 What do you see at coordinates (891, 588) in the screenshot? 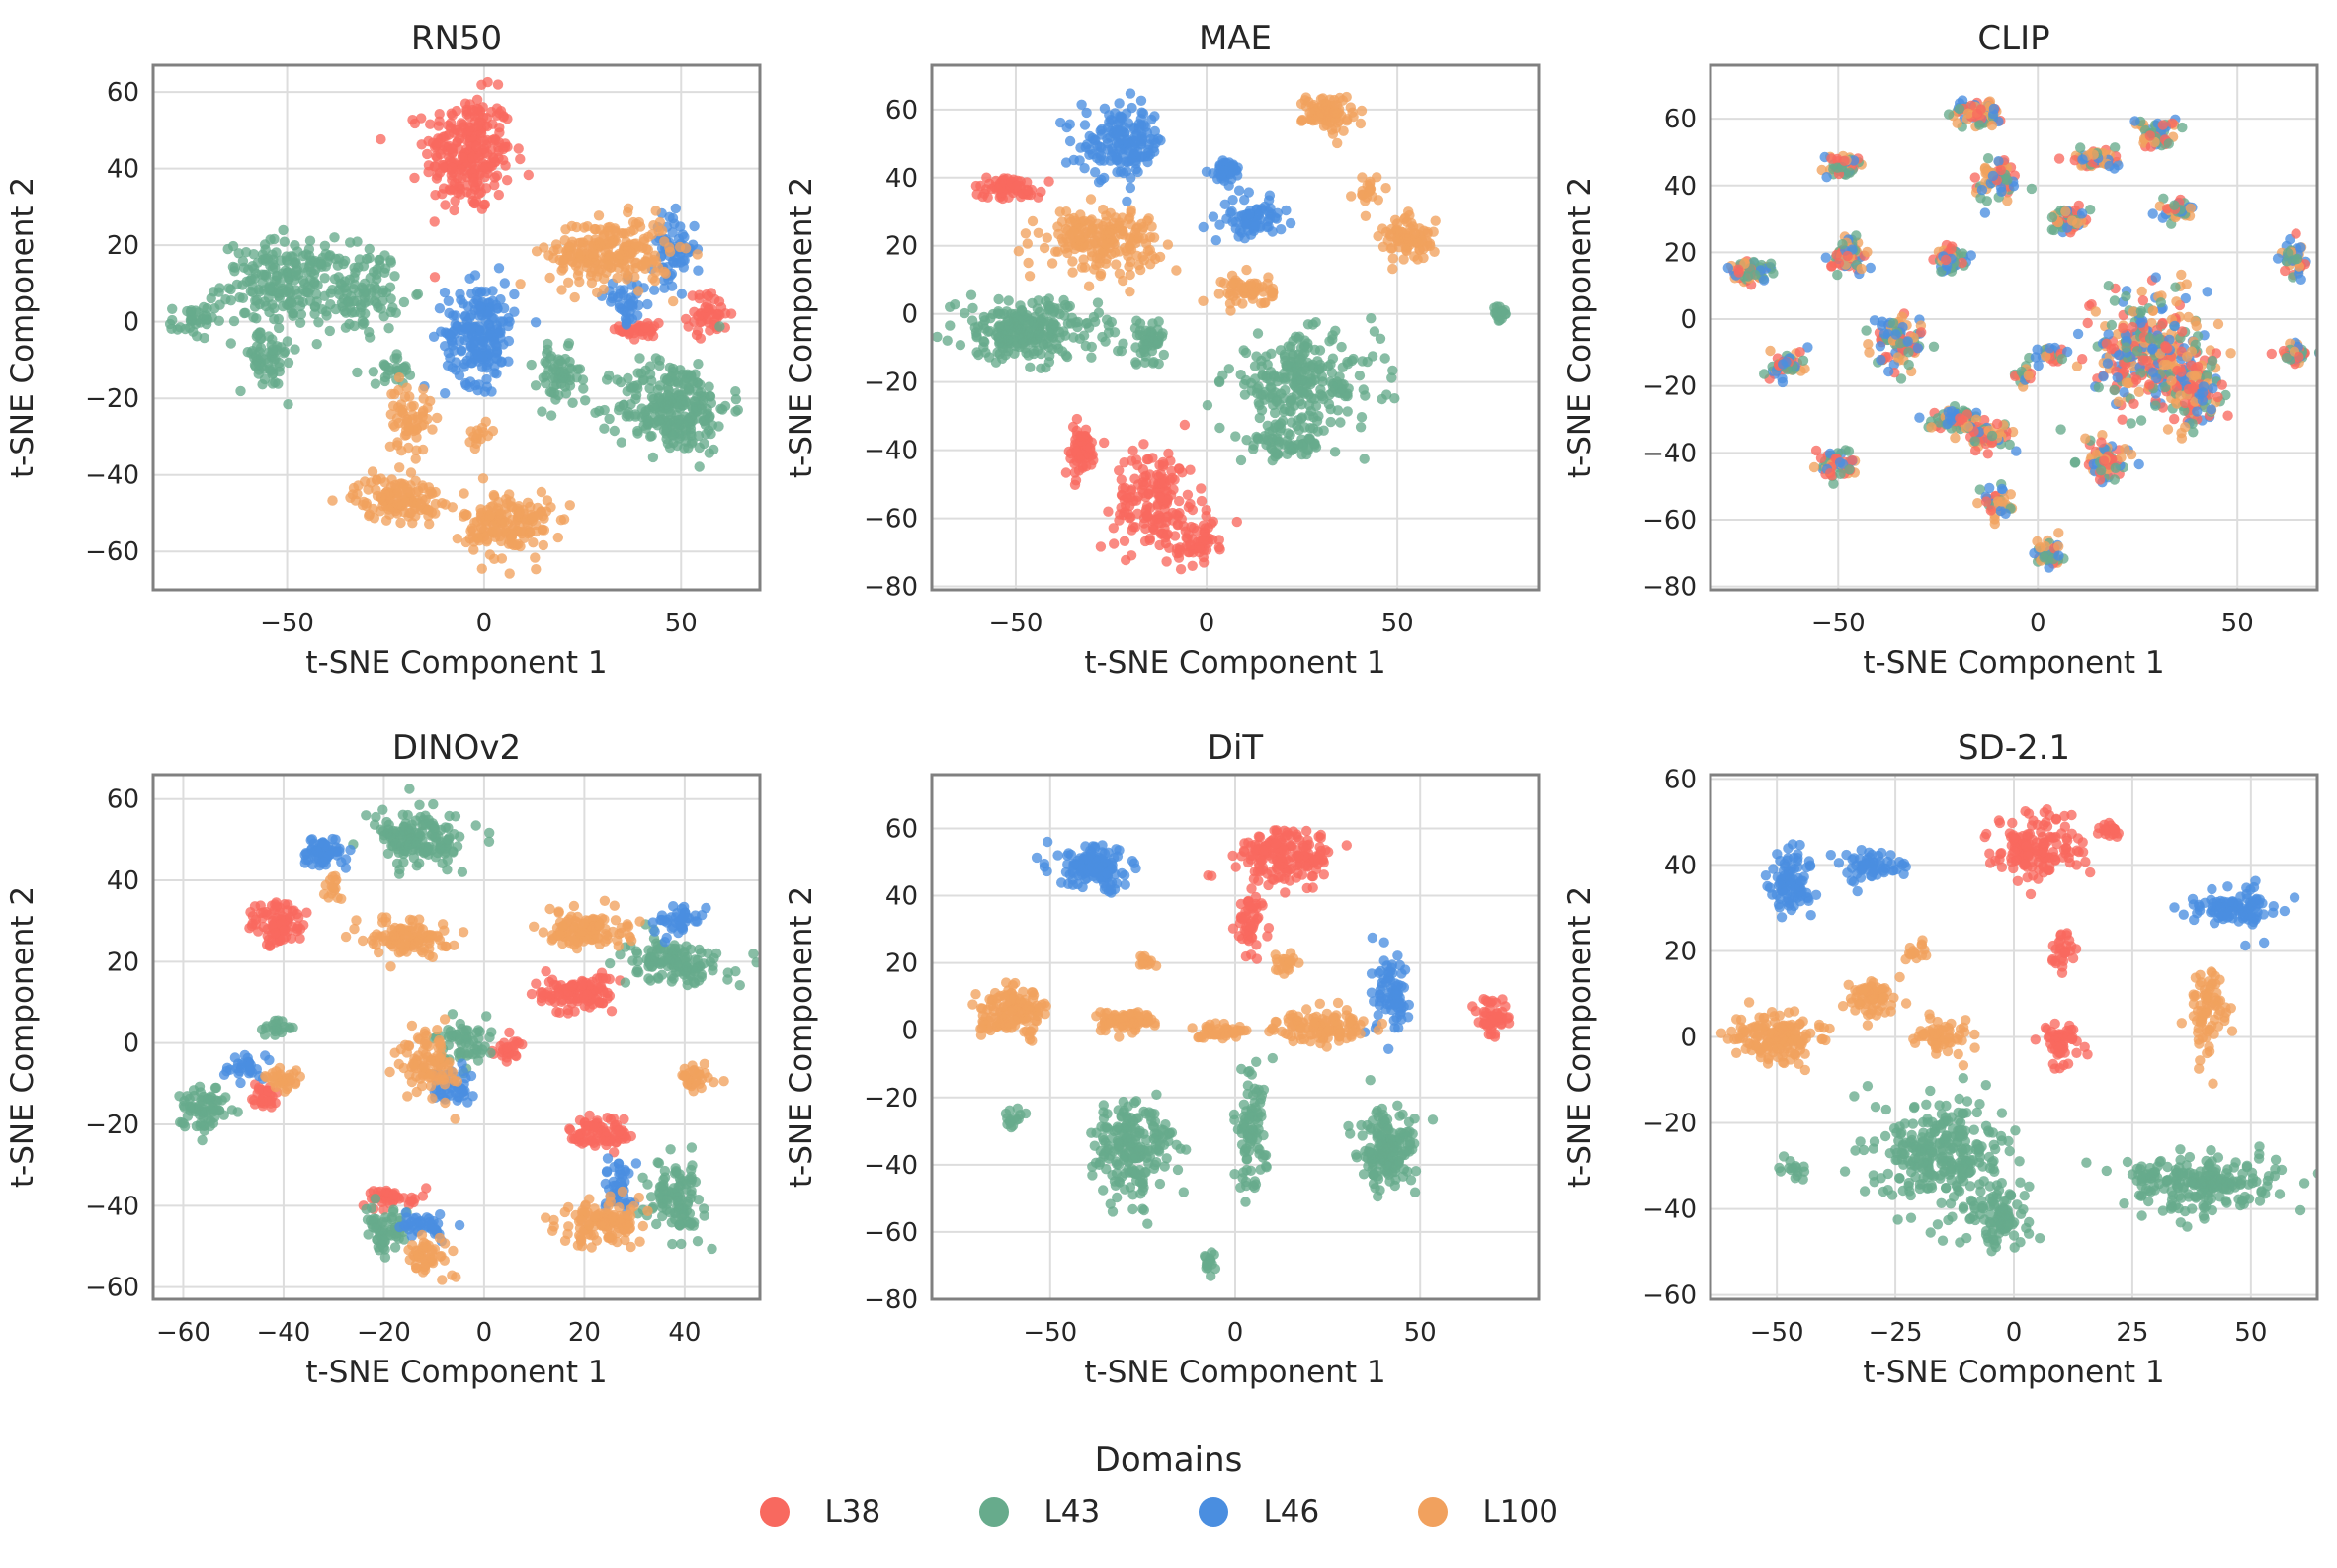
I see `y-tick-label: −80` at bounding box center [891, 588].